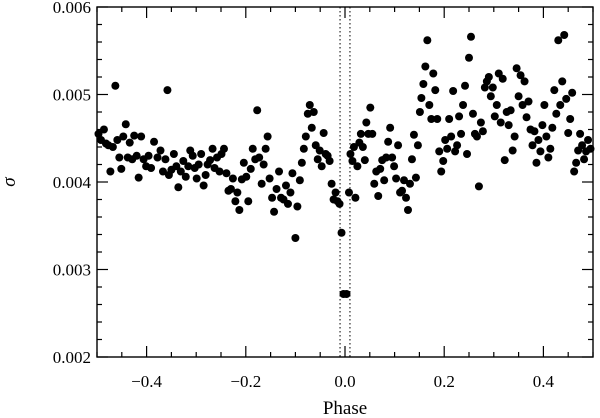 The image size is (600, 418). I want to click on y-tick-label-1: 0.003, so click(72, 270).